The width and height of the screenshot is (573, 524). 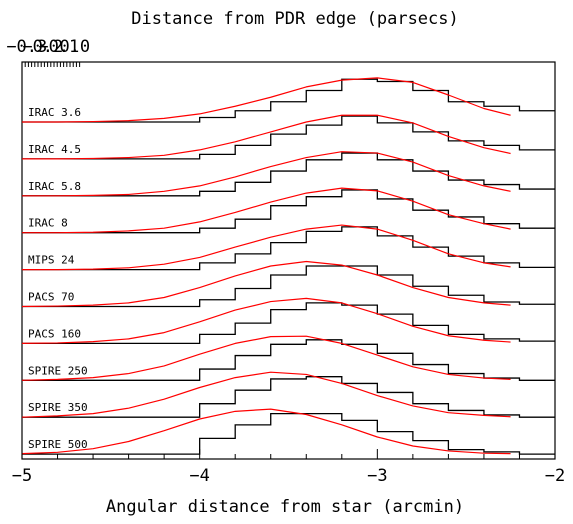 I want to click on series-label: MIPS 24, so click(x=51, y=260).